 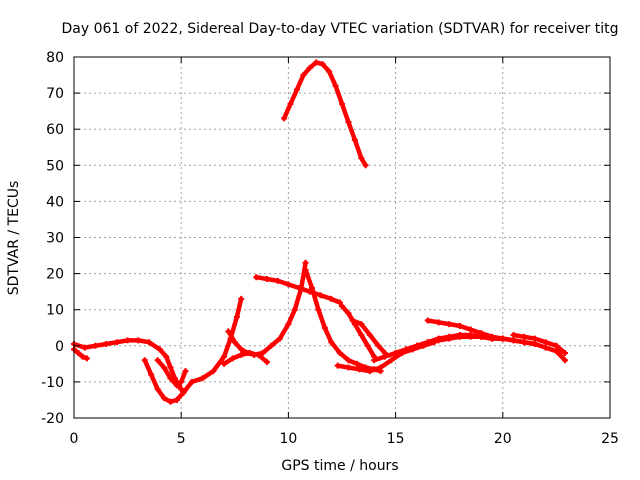 I want to click on y-tick-label: 80, so click(x=55, y=58).